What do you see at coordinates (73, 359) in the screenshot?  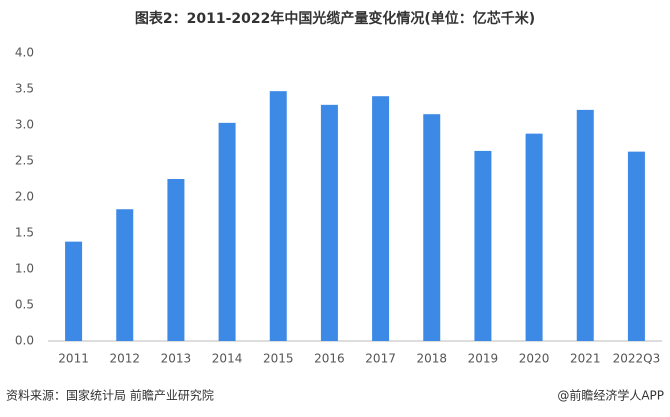 I see `x-tick-label: 2011` at bounding box center [73, 359].